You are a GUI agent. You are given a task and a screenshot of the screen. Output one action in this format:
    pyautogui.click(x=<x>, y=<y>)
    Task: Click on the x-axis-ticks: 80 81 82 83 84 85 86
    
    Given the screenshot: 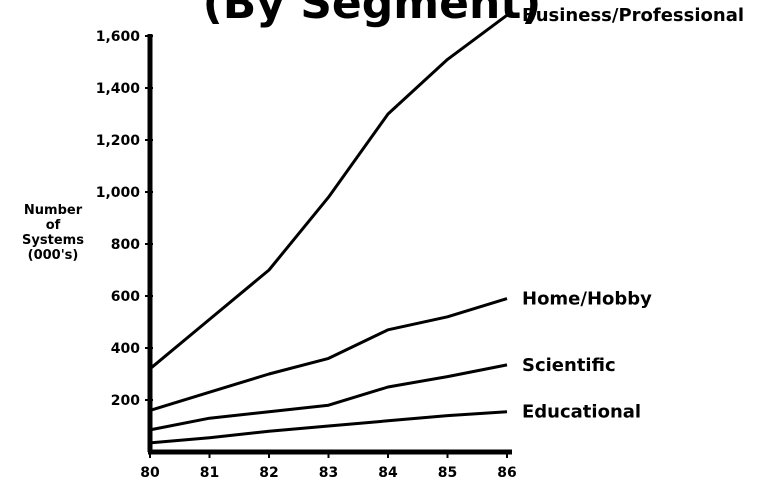 What is the action you would take?
    pyautogui.click(x=328, y=465)
    